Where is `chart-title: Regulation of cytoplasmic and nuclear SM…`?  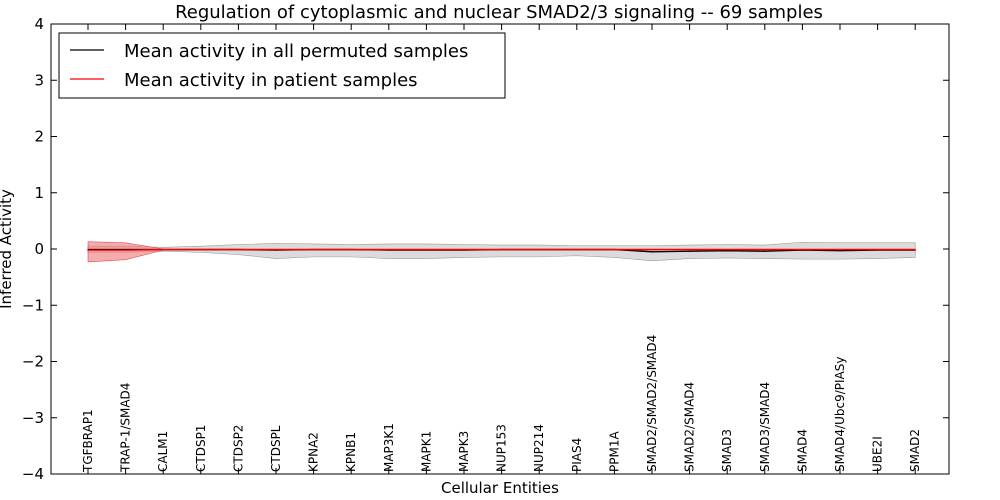
chart-title: Regulation of cytoplasmic and nuclear SM… is located at coordinates (499, 12).